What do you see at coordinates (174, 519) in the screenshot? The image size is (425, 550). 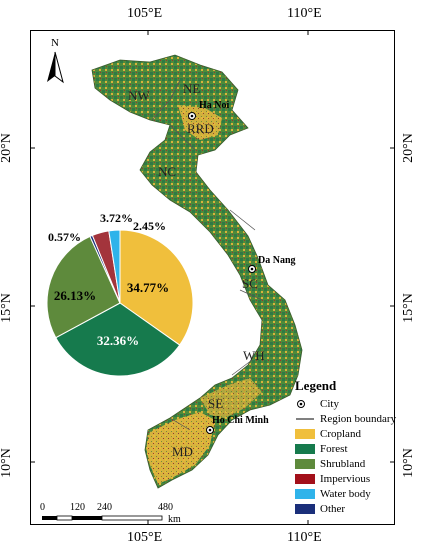 I see `scale-unit: km` at bounding box center [174, 519].